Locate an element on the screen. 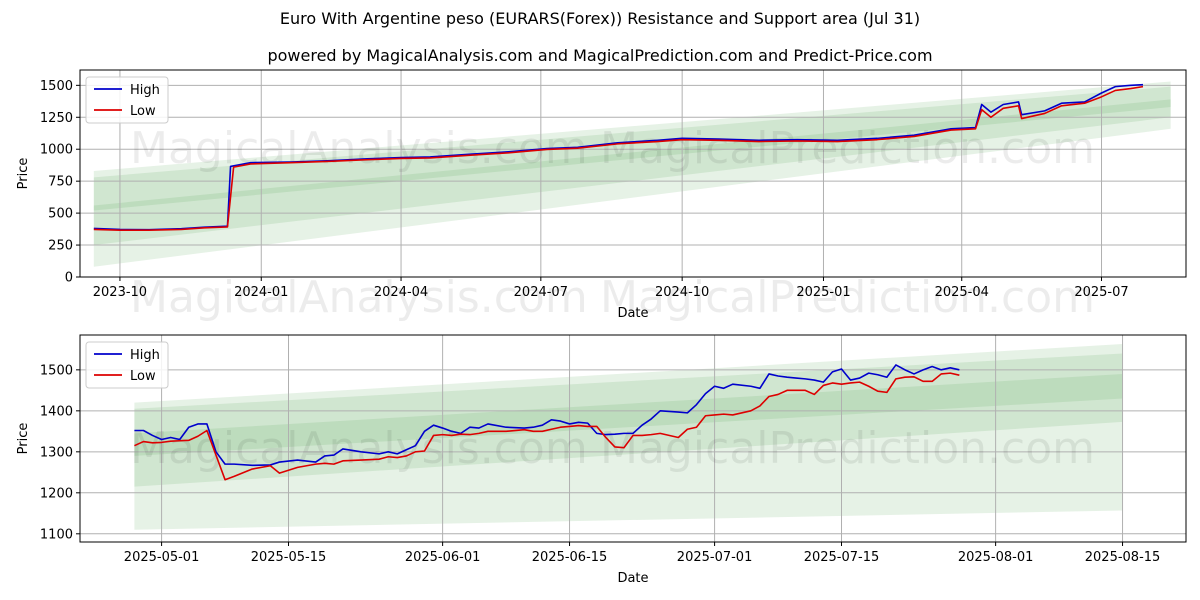  x-tick-label: 2024-01 is located at coordinates (261, 292).